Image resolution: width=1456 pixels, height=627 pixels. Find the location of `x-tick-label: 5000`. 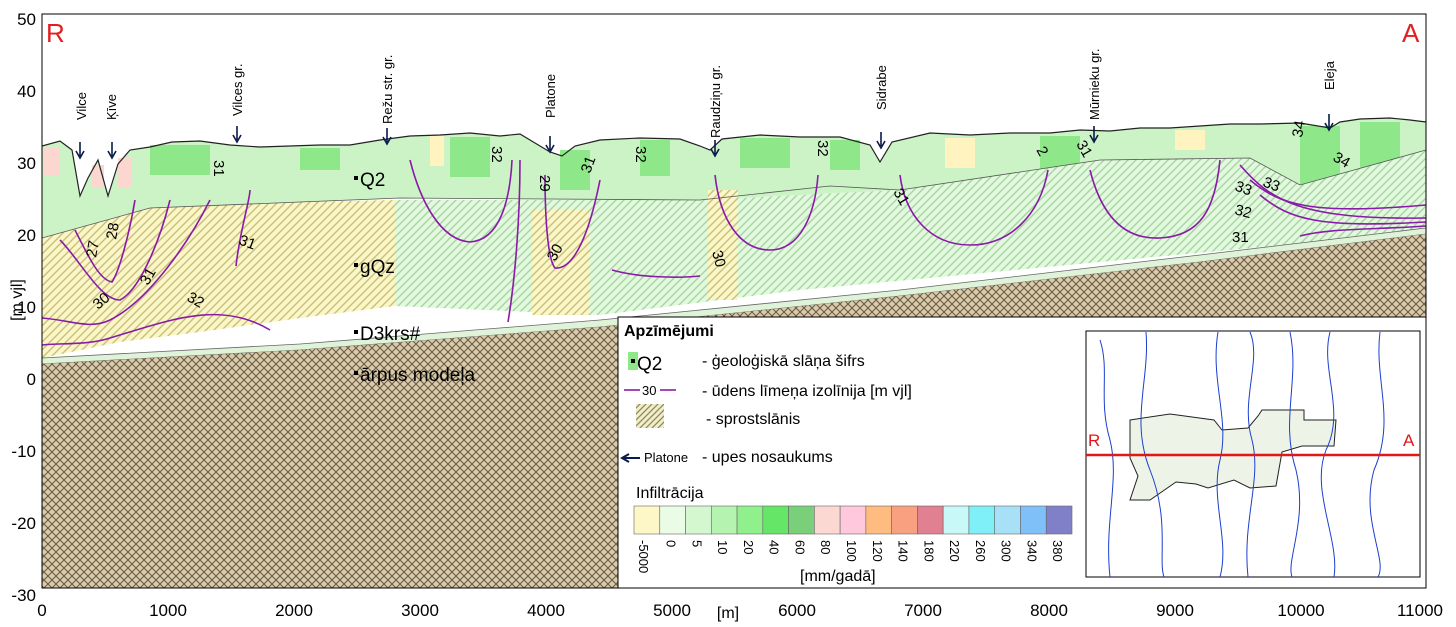

x-tick-label: 5000 is located at coordinates (672, 610).